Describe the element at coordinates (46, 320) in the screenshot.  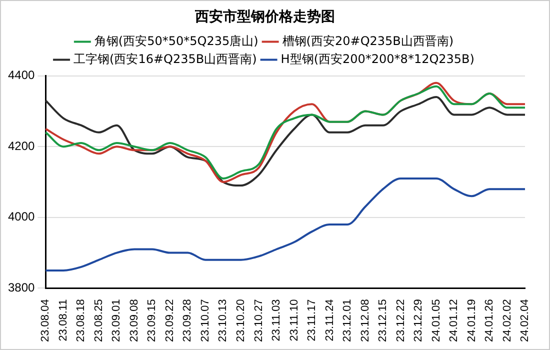
I see `x-tick-label: 23.08.04` at that location.